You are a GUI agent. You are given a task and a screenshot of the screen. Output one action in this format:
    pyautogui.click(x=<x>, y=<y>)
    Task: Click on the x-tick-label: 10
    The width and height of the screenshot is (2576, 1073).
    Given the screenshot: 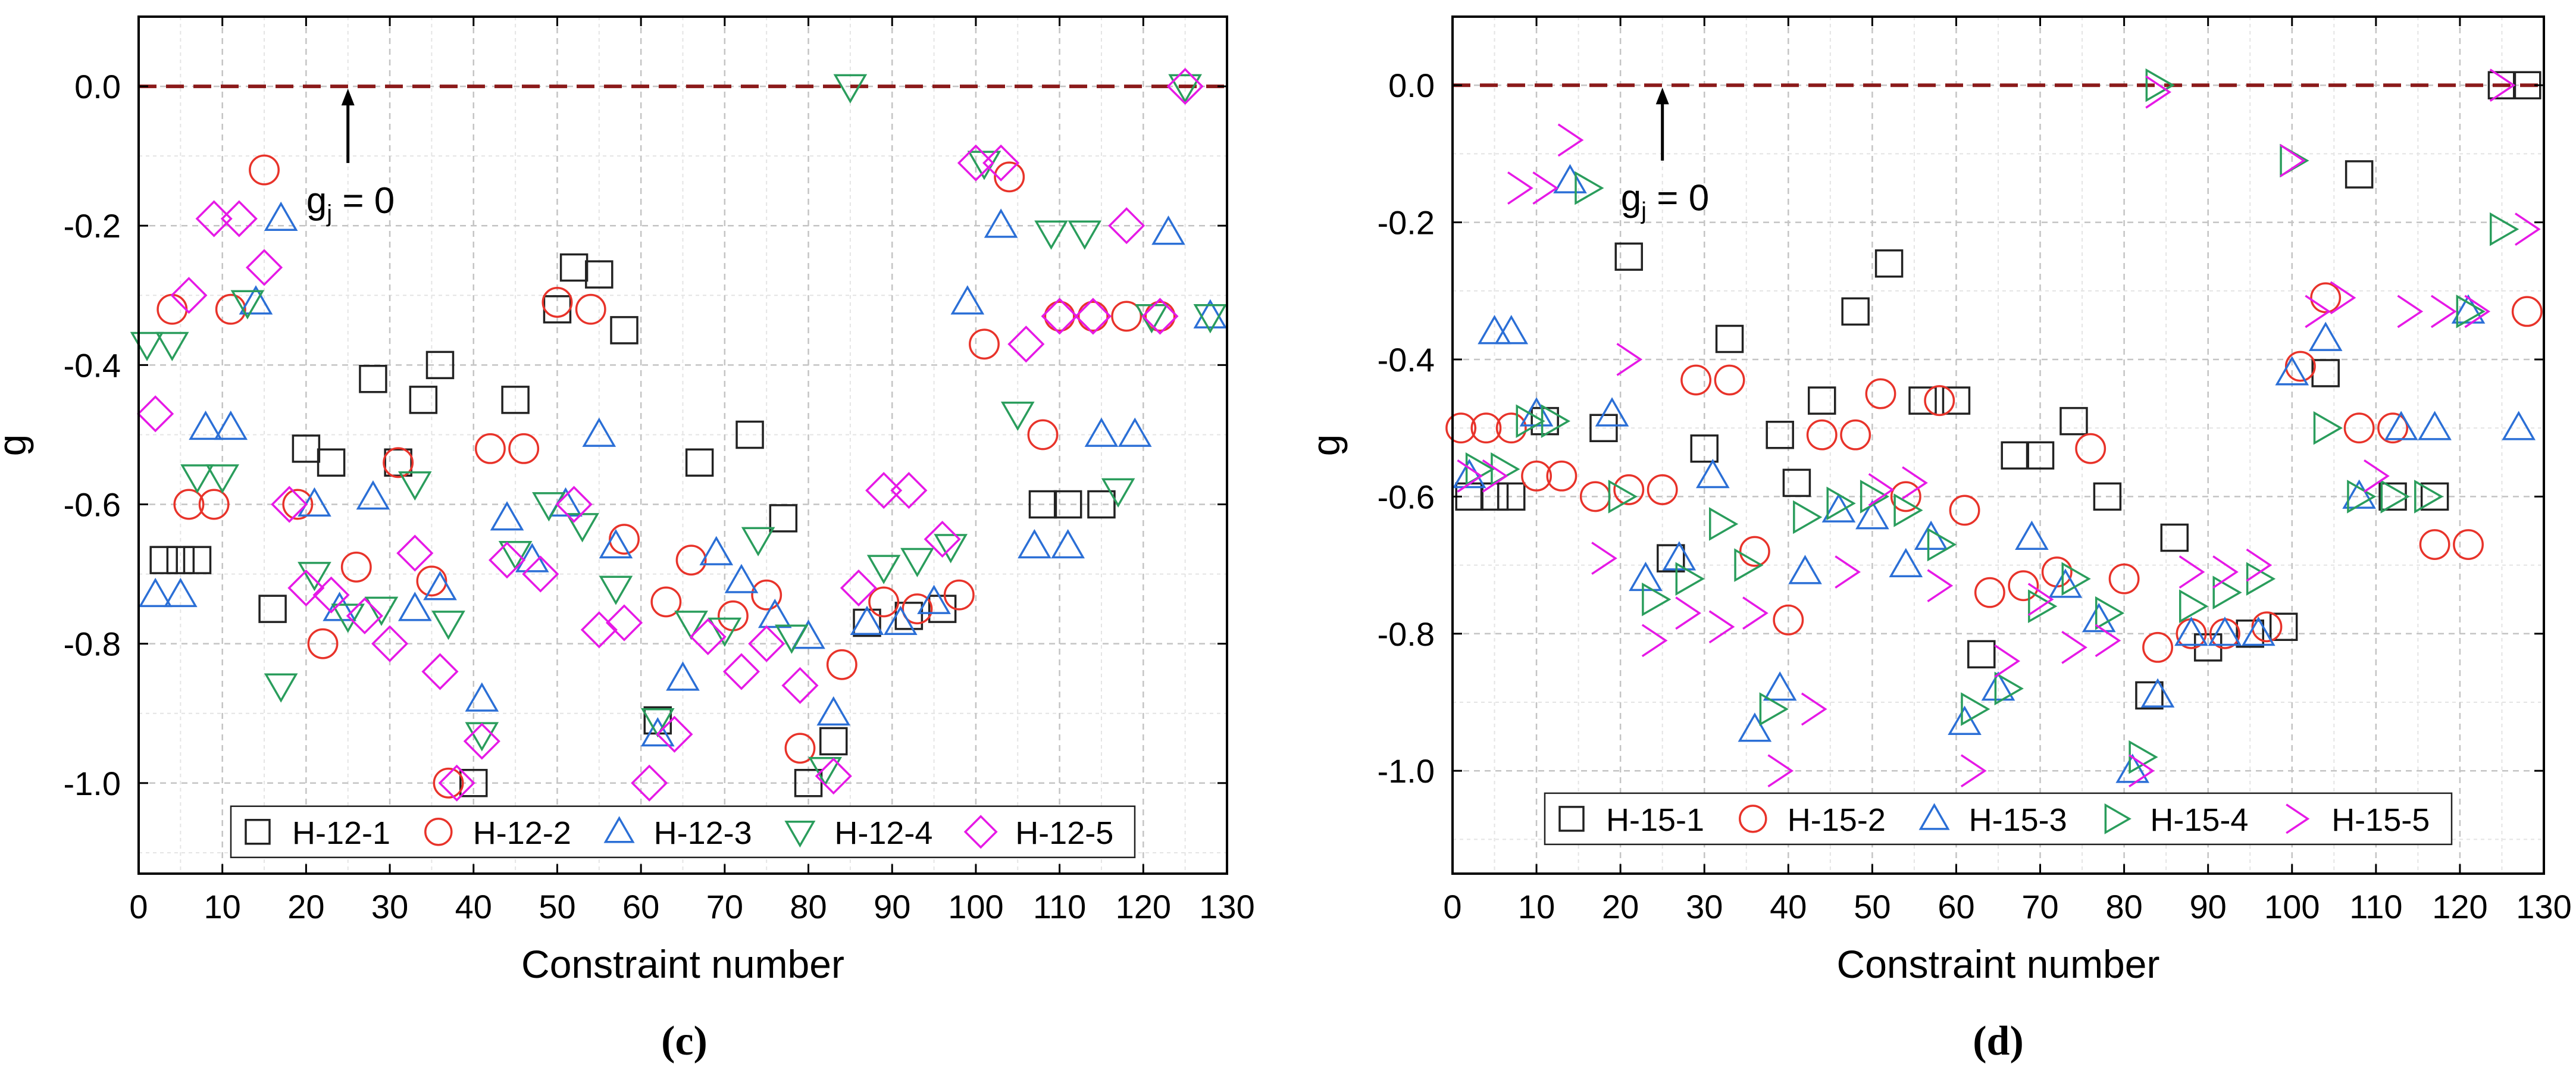 What is the action you would take?
    pyautogui.click(x=1536, y=906)
    